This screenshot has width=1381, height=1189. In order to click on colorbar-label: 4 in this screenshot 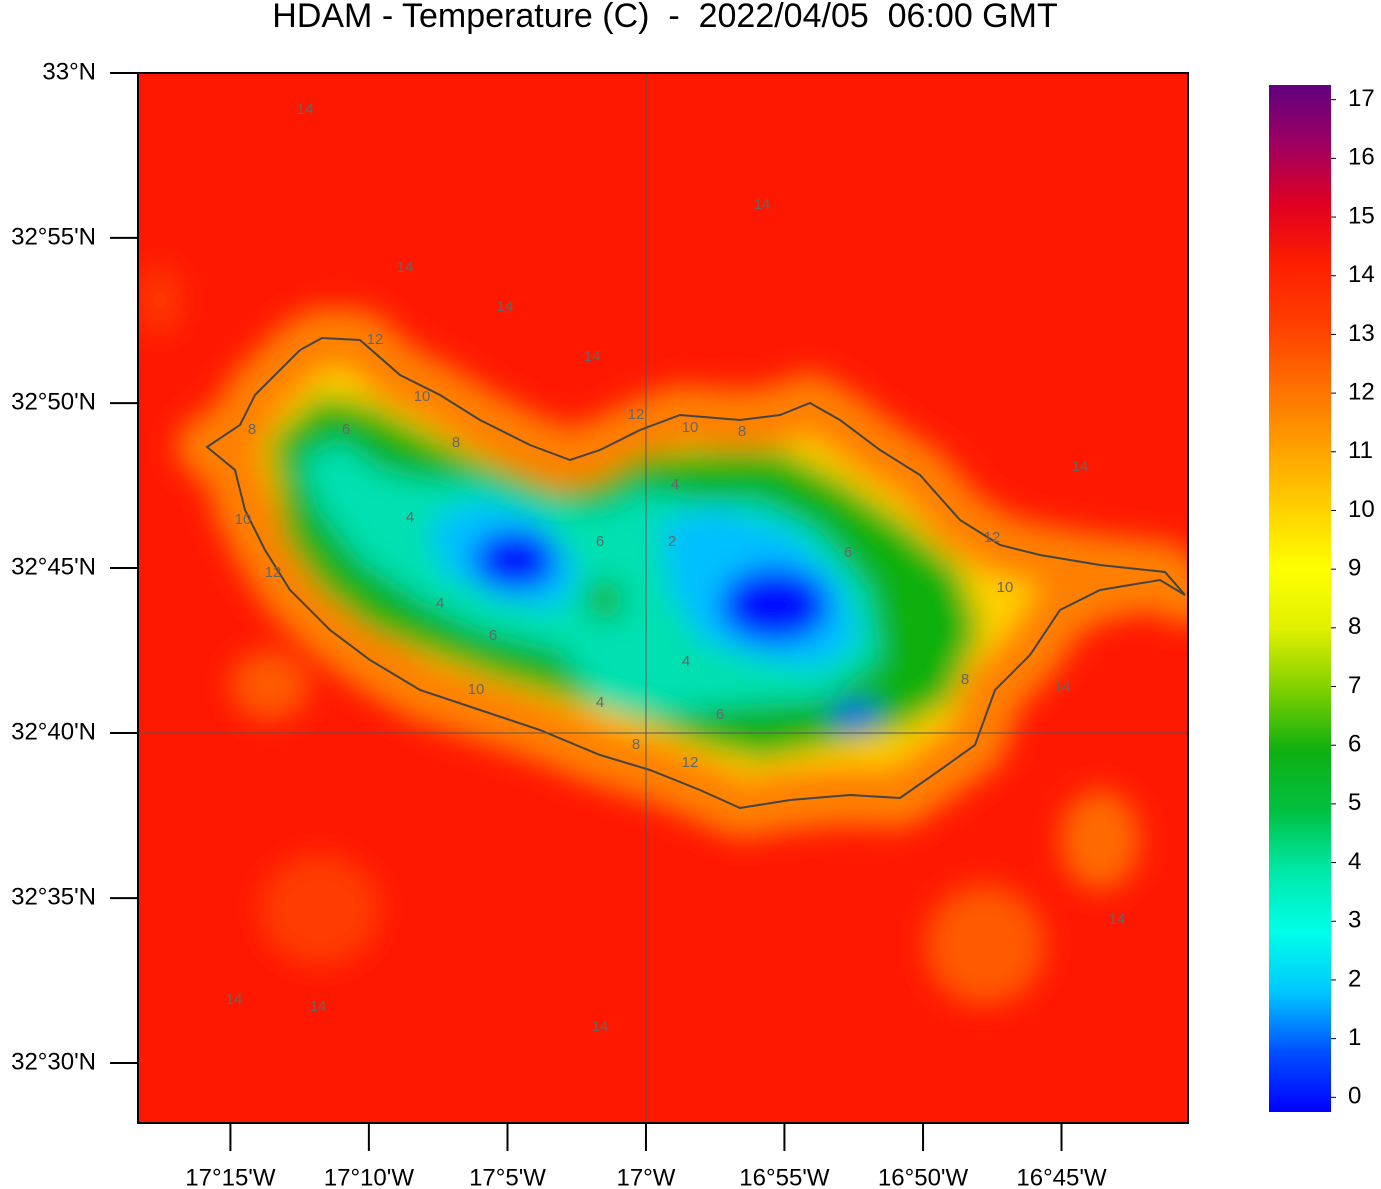, I will do `click(1354, 861)`.